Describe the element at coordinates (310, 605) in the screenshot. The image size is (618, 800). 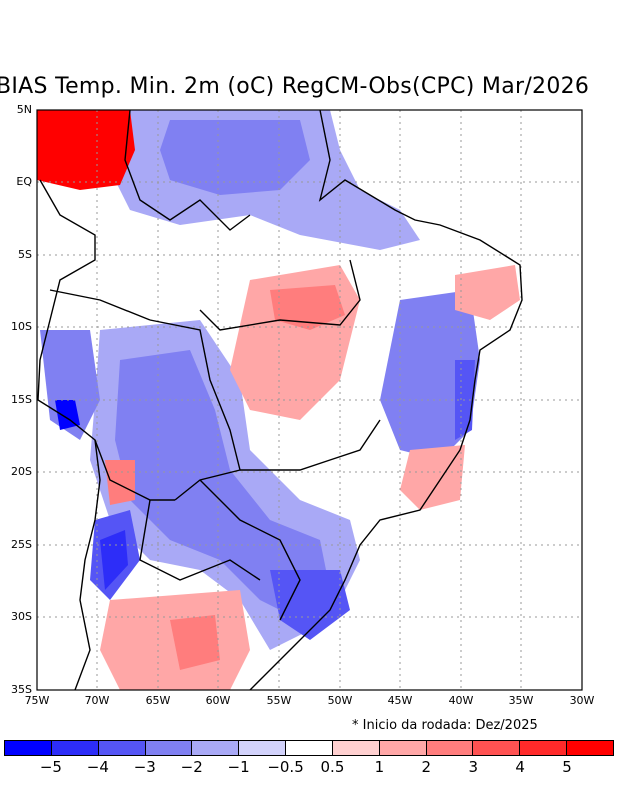
I see `blue-region-south` at that location.